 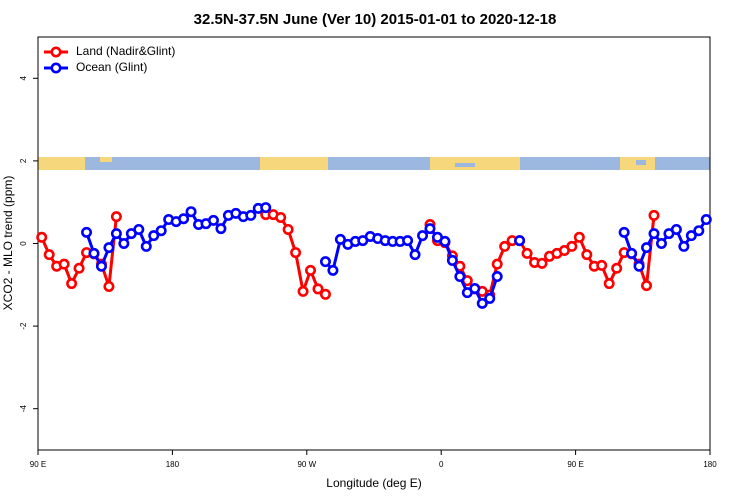 What do you see at coordinates (125, 51) in the screenshot?
I see `legend-label: Land (Nadir&Glint)` at bounding box center [125, 51].